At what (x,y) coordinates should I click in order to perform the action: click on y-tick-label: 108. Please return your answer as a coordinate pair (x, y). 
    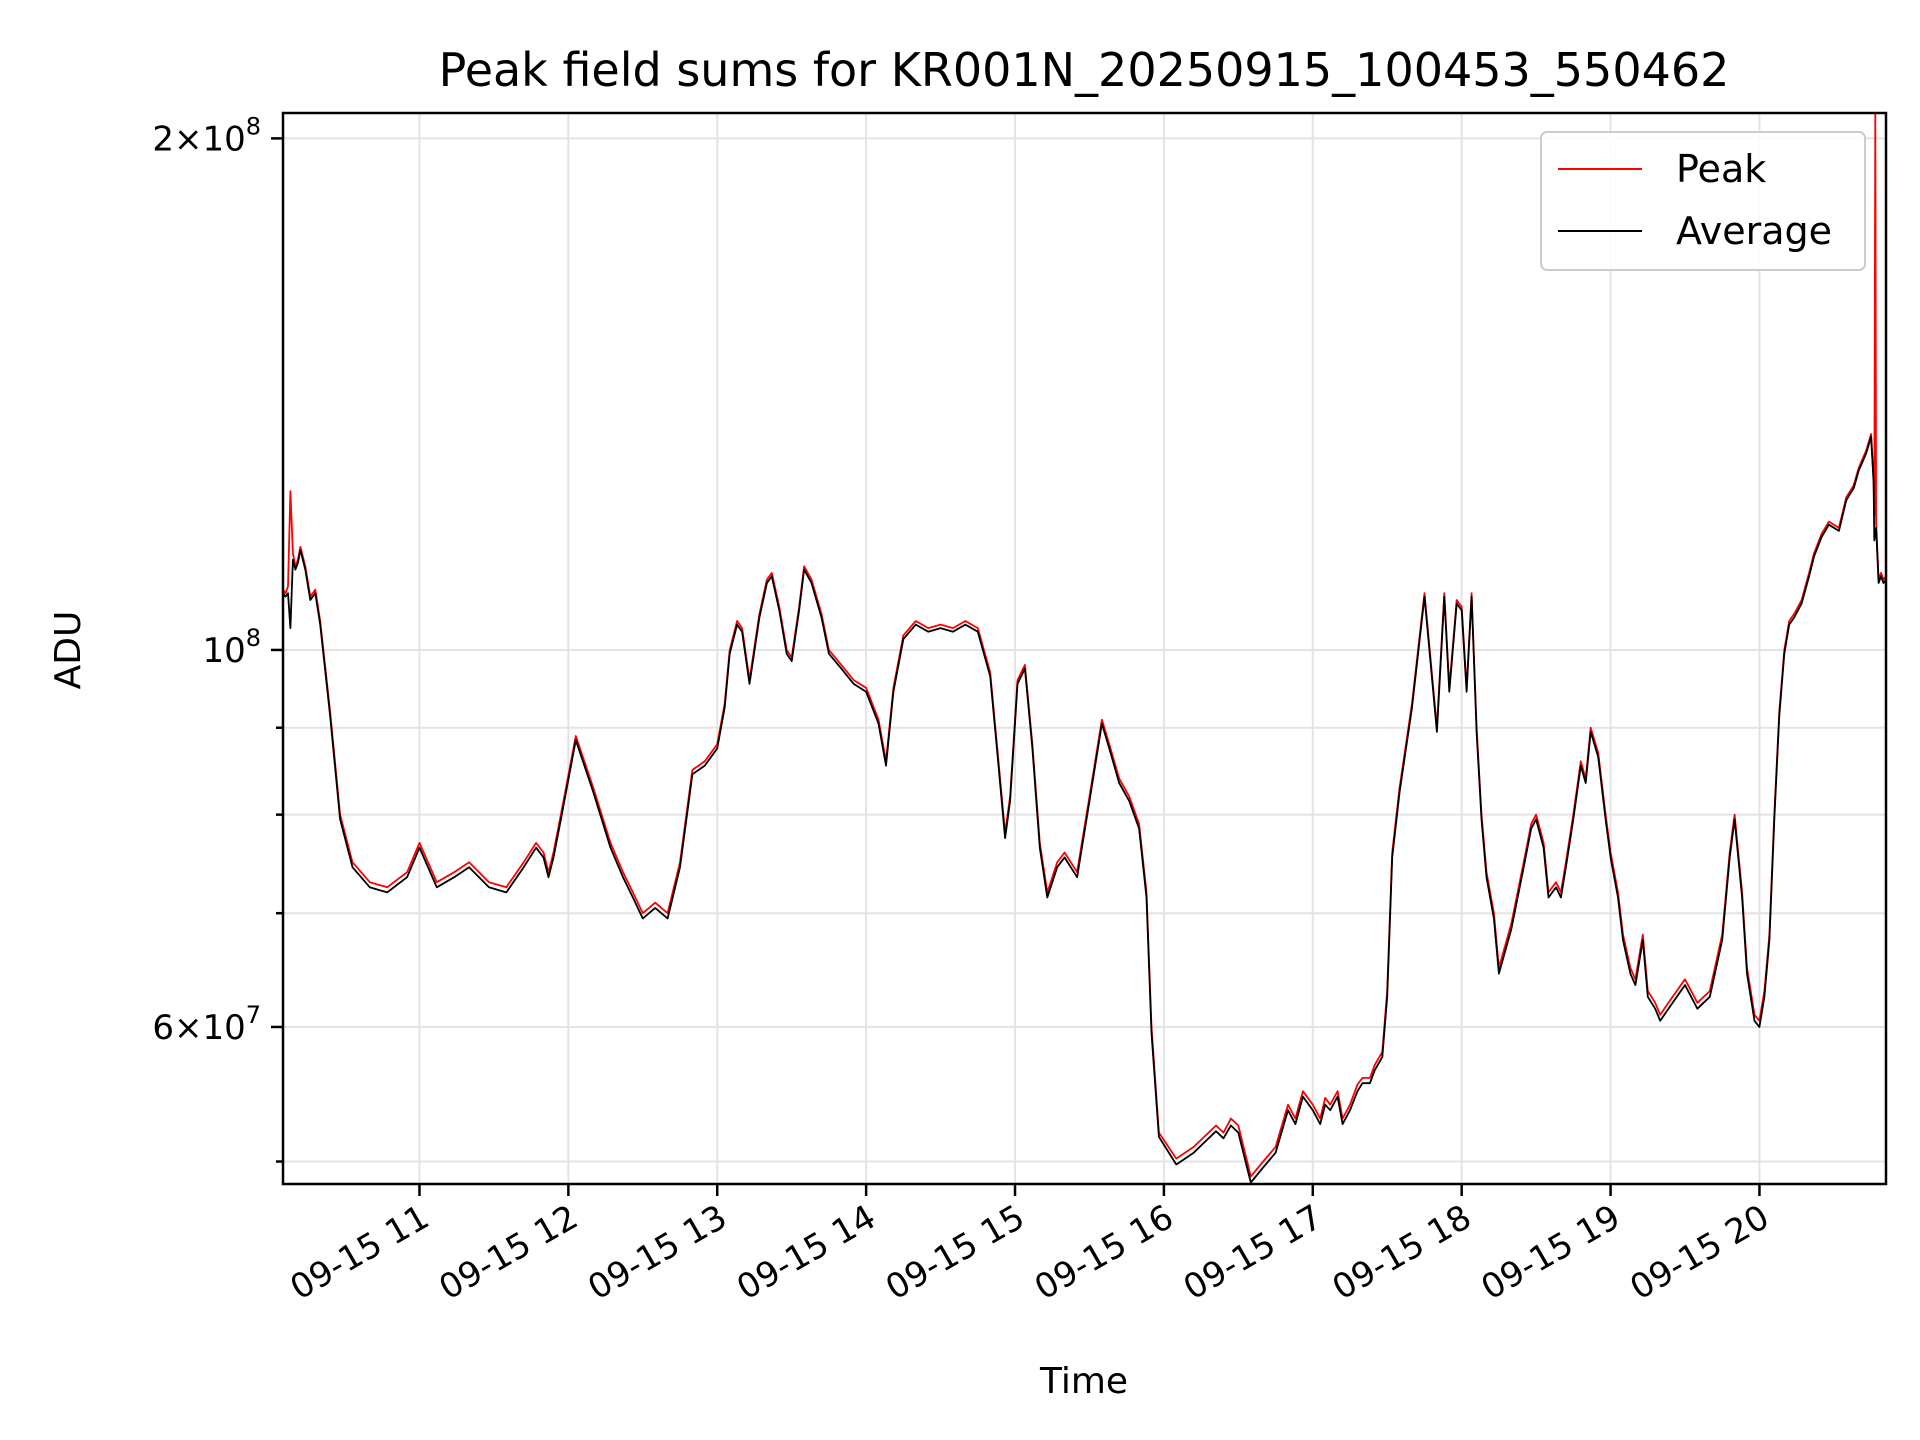
    Looking at the image, I should click on (231, 647).